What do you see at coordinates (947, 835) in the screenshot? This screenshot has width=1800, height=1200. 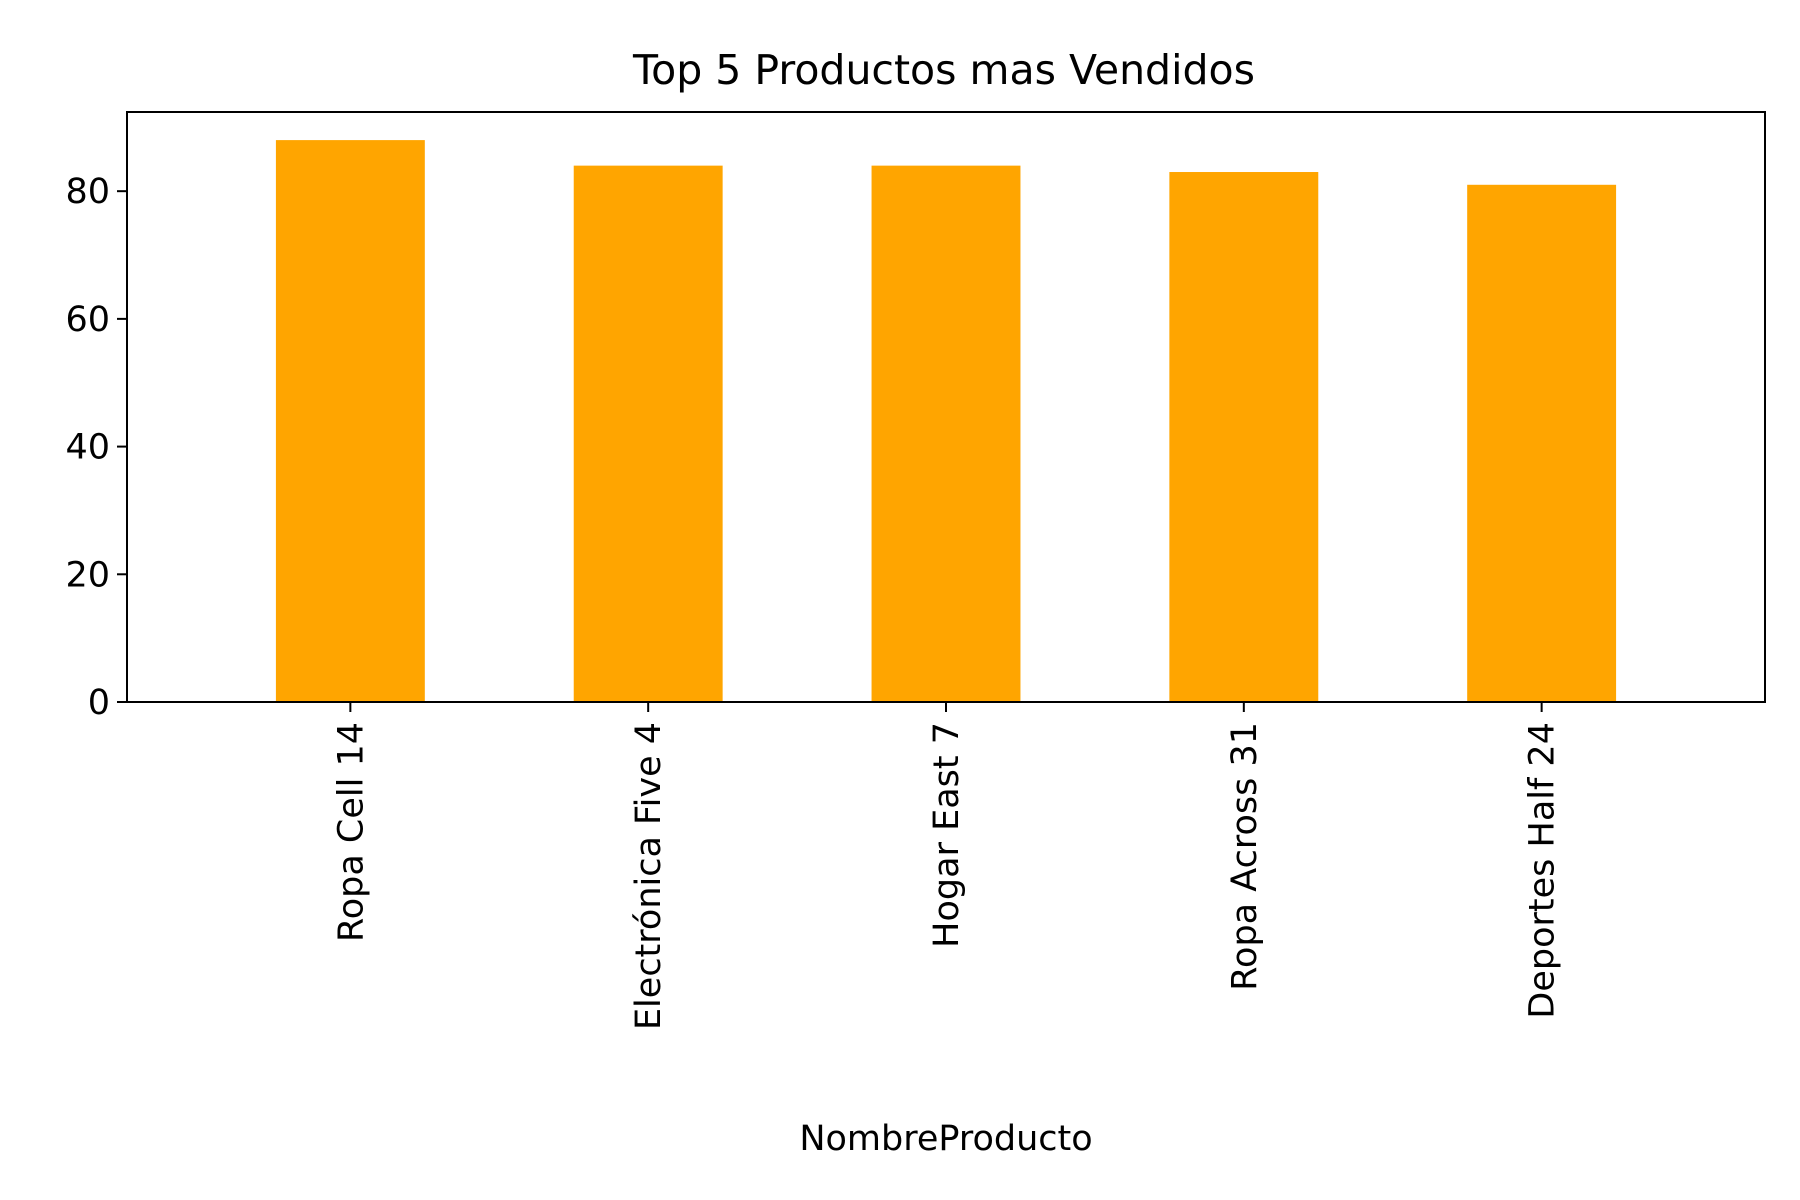 I see `x-tick-label-2: Hogar East 7` at bounding box center [947, 835].